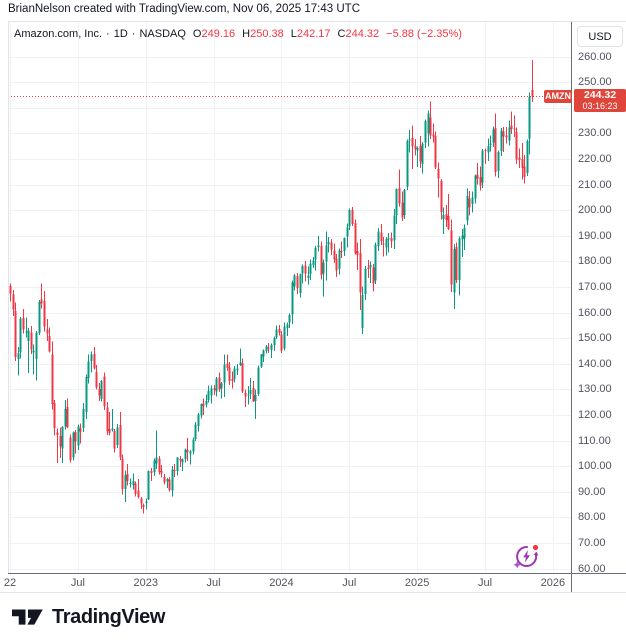  Describe the element at coordinates (145, 583) in the screenshot. I see `time-tick-label: 2023` at that location.